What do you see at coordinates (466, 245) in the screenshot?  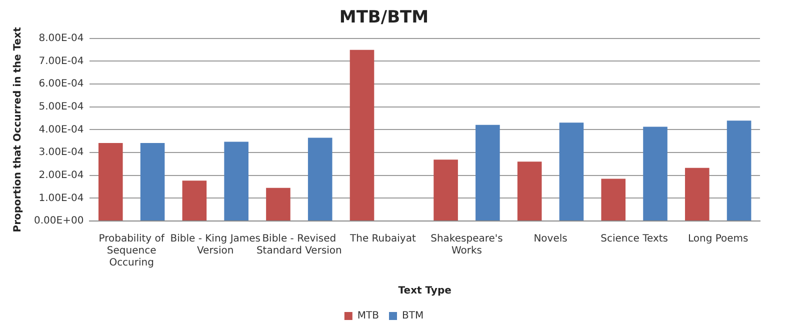 I see `x-tick-label: Shakespeare's Works` at bounding box center [466, 245].